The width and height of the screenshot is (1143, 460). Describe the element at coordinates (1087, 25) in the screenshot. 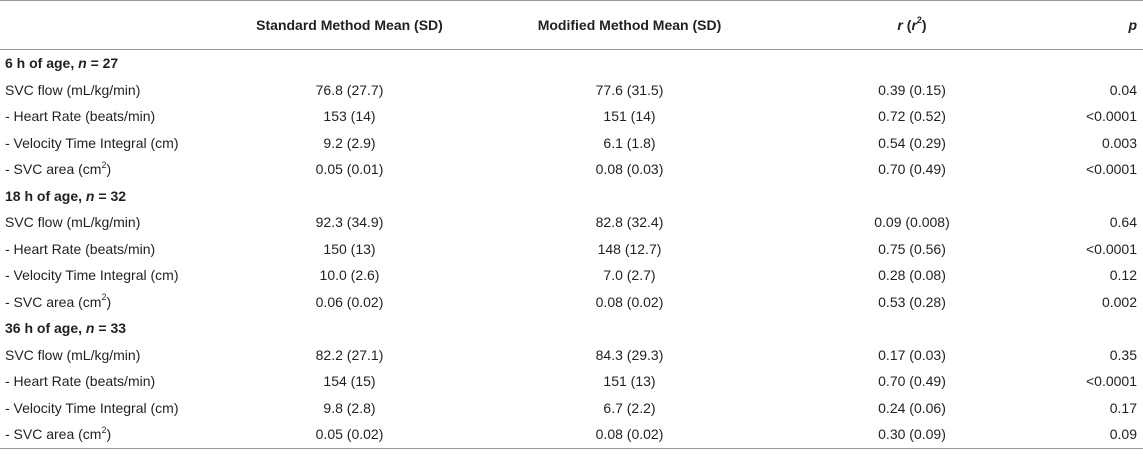

I see `header-p-value: p` at that location.